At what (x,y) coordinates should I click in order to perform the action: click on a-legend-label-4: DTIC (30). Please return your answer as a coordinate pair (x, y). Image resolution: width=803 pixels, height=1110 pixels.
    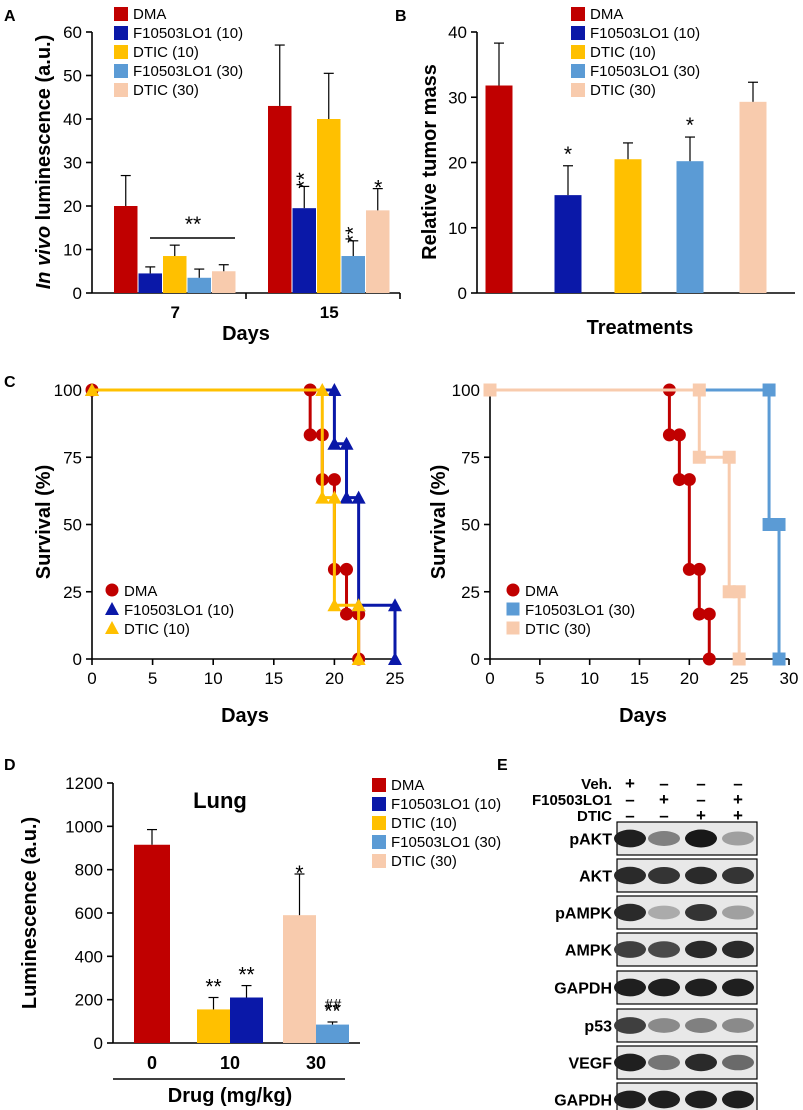
    Looking at the image, I should click on (166, 90).